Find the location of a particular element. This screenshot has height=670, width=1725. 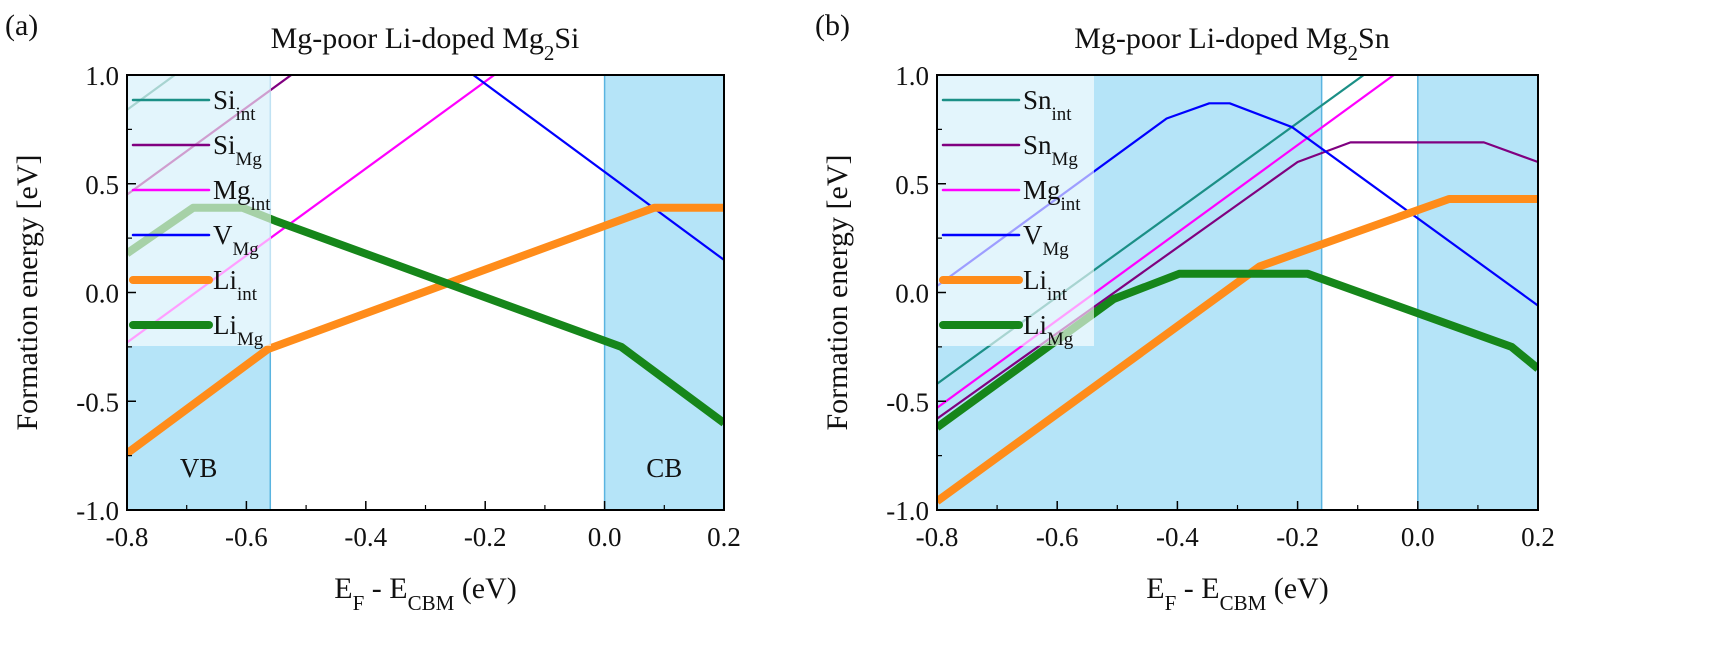

band-label: CB is located at coordinates (664, 468).